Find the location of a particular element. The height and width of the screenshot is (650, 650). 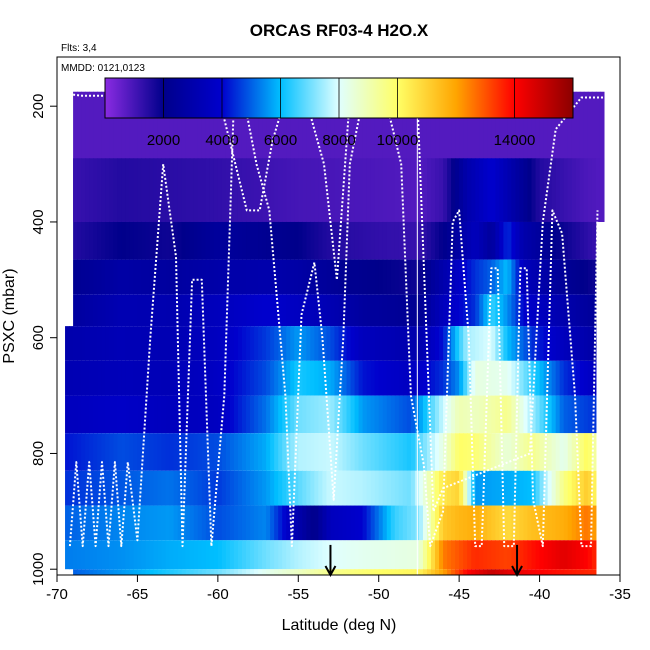

colorbar-tick-label: 14000 is located at coordinates (515, 140).